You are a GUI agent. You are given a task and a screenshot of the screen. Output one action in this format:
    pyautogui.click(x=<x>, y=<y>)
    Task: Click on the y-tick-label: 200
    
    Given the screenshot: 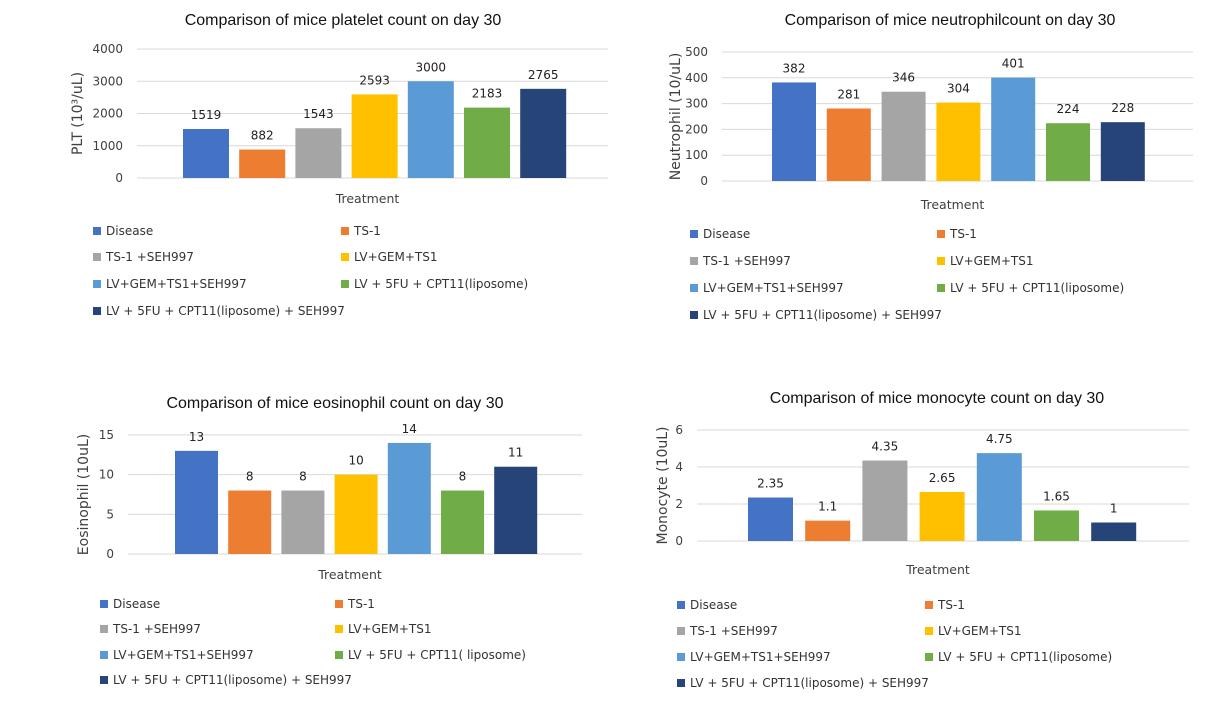 What is the action you would take?
    pyautogui.click(x=696, y=129)
    